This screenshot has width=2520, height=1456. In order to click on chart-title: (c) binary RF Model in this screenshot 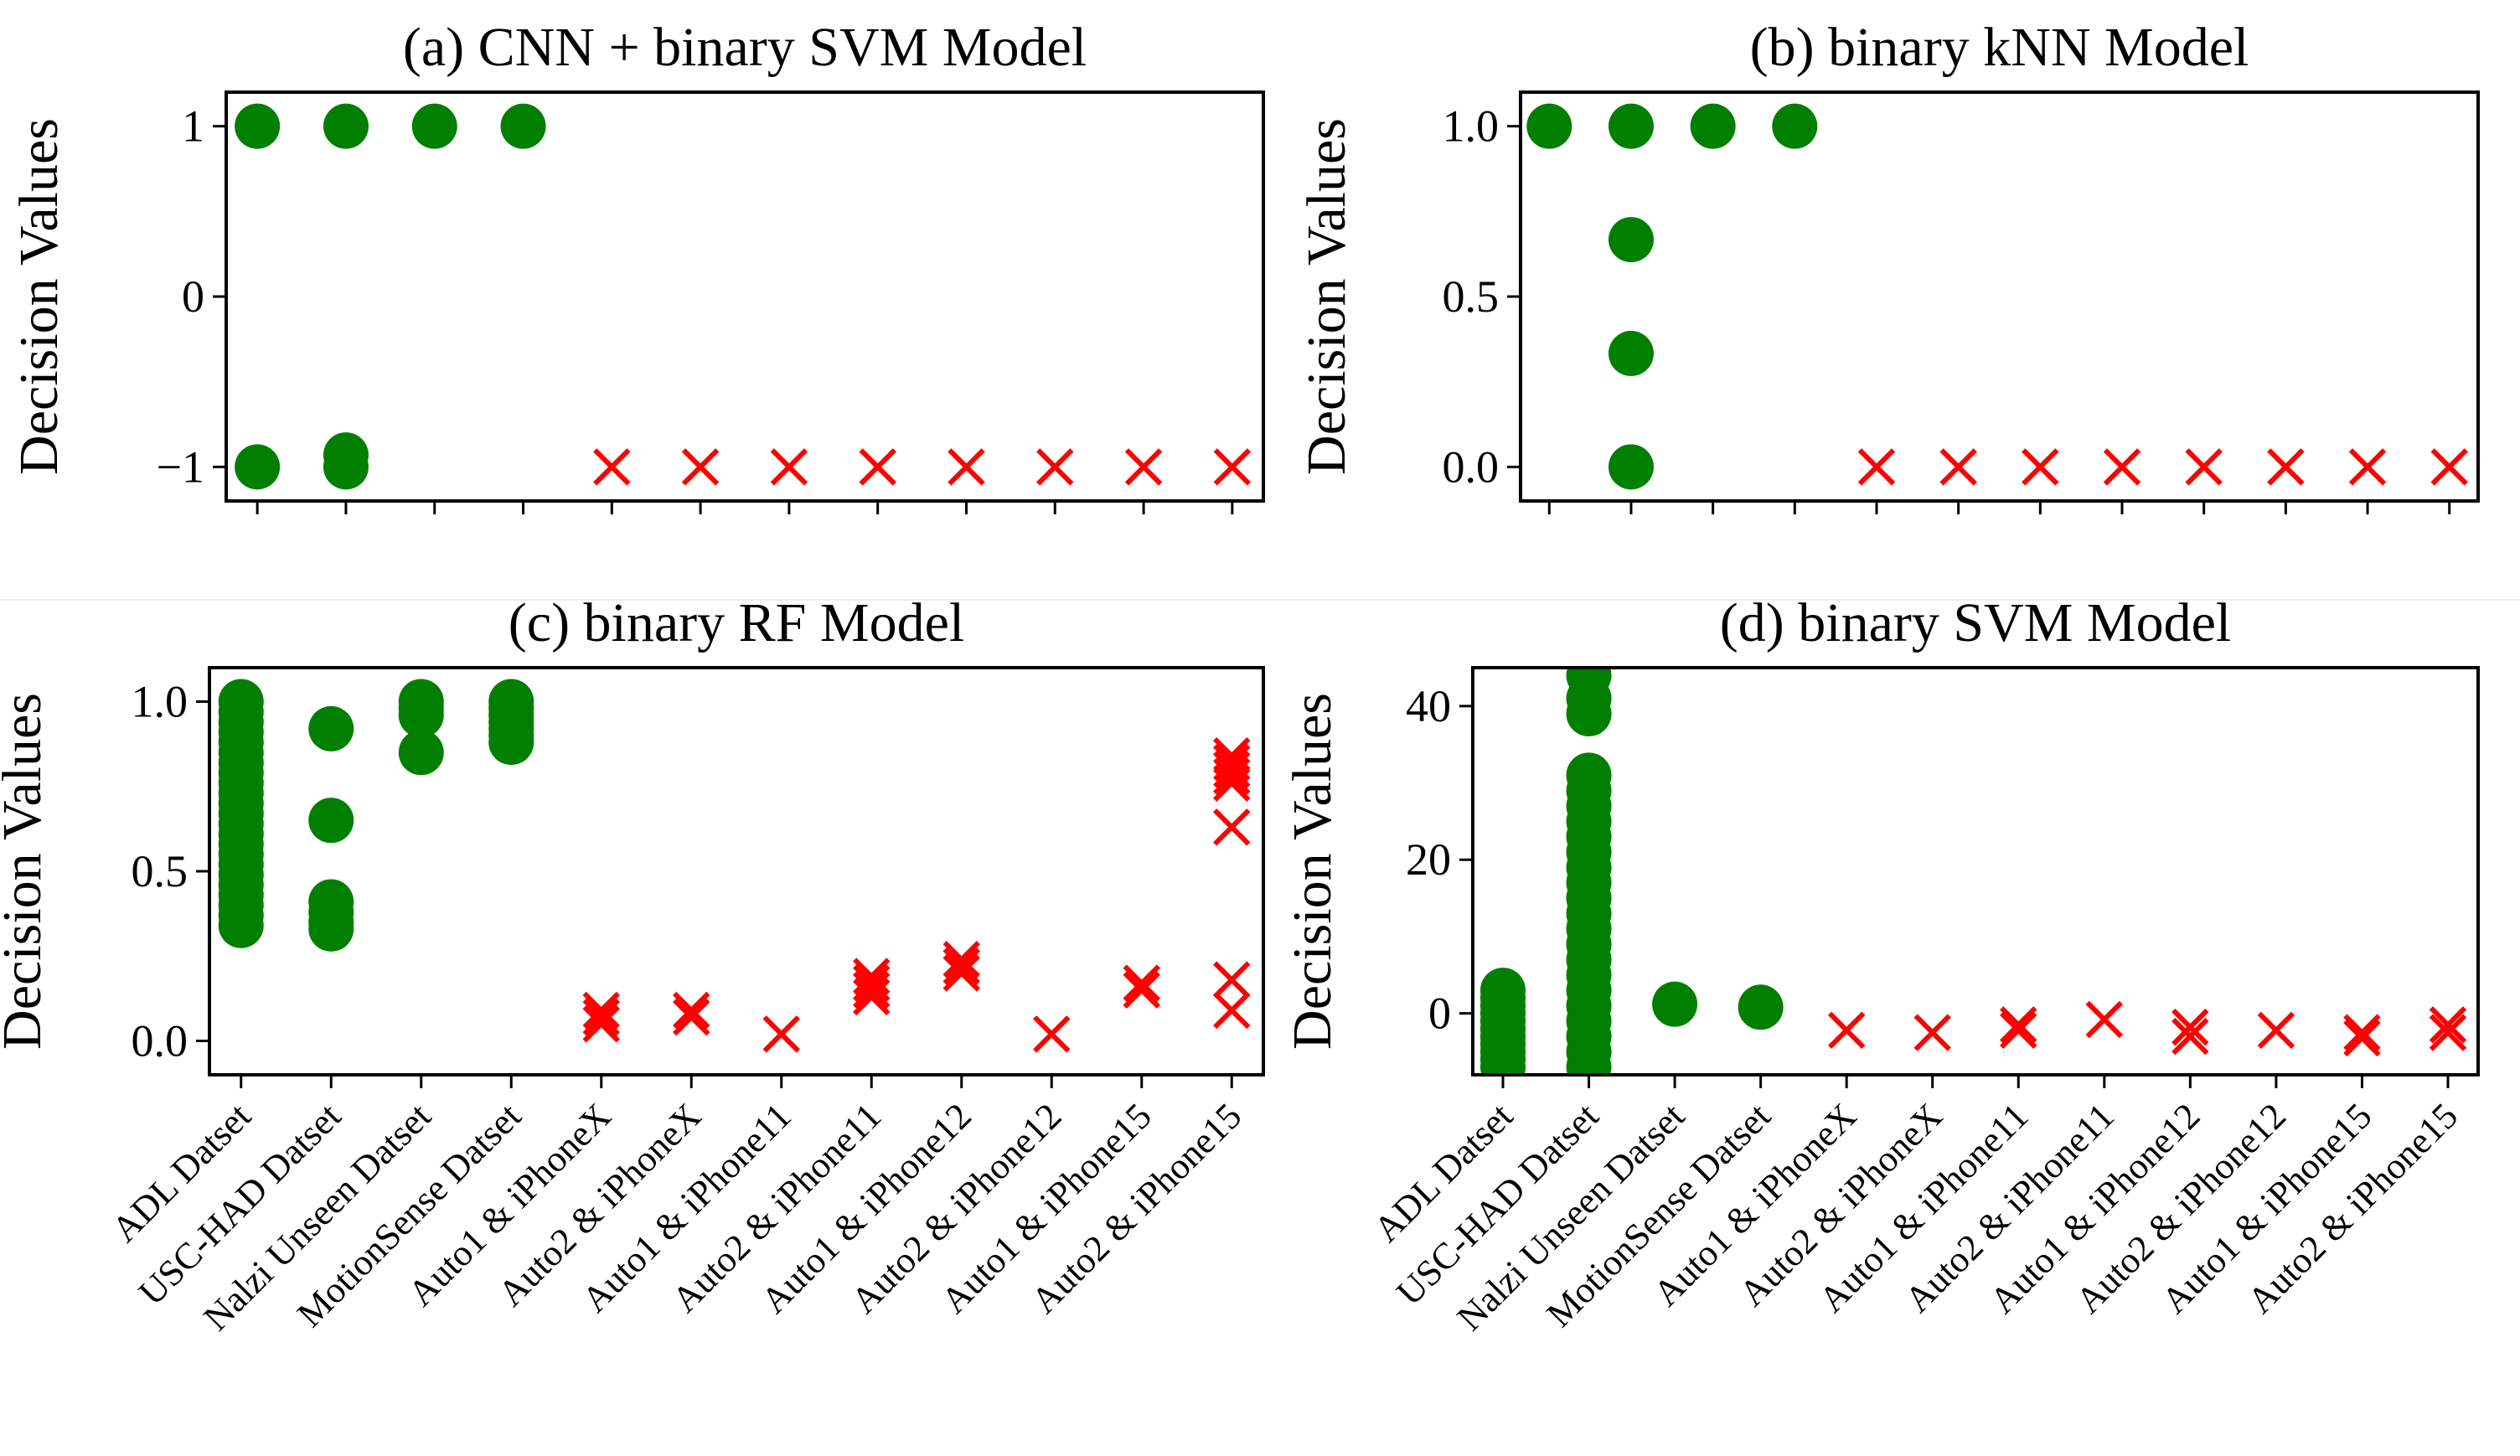, I will do `click(736, 622)`.